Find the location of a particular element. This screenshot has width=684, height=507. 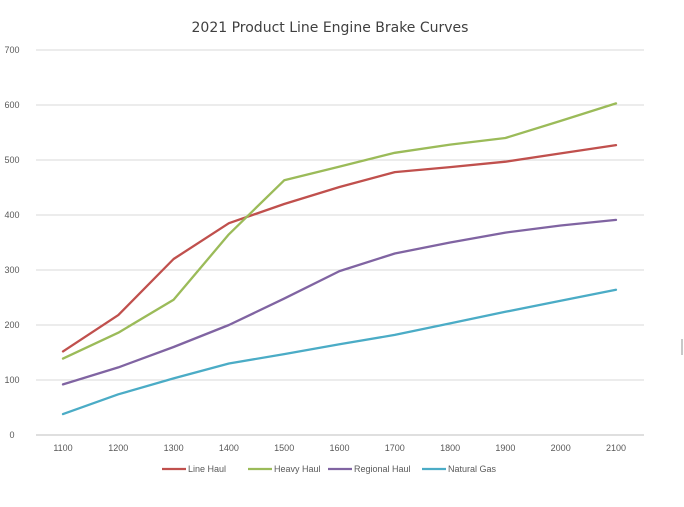

x-tick-label: 1900 is located at coordinates (505, 448).